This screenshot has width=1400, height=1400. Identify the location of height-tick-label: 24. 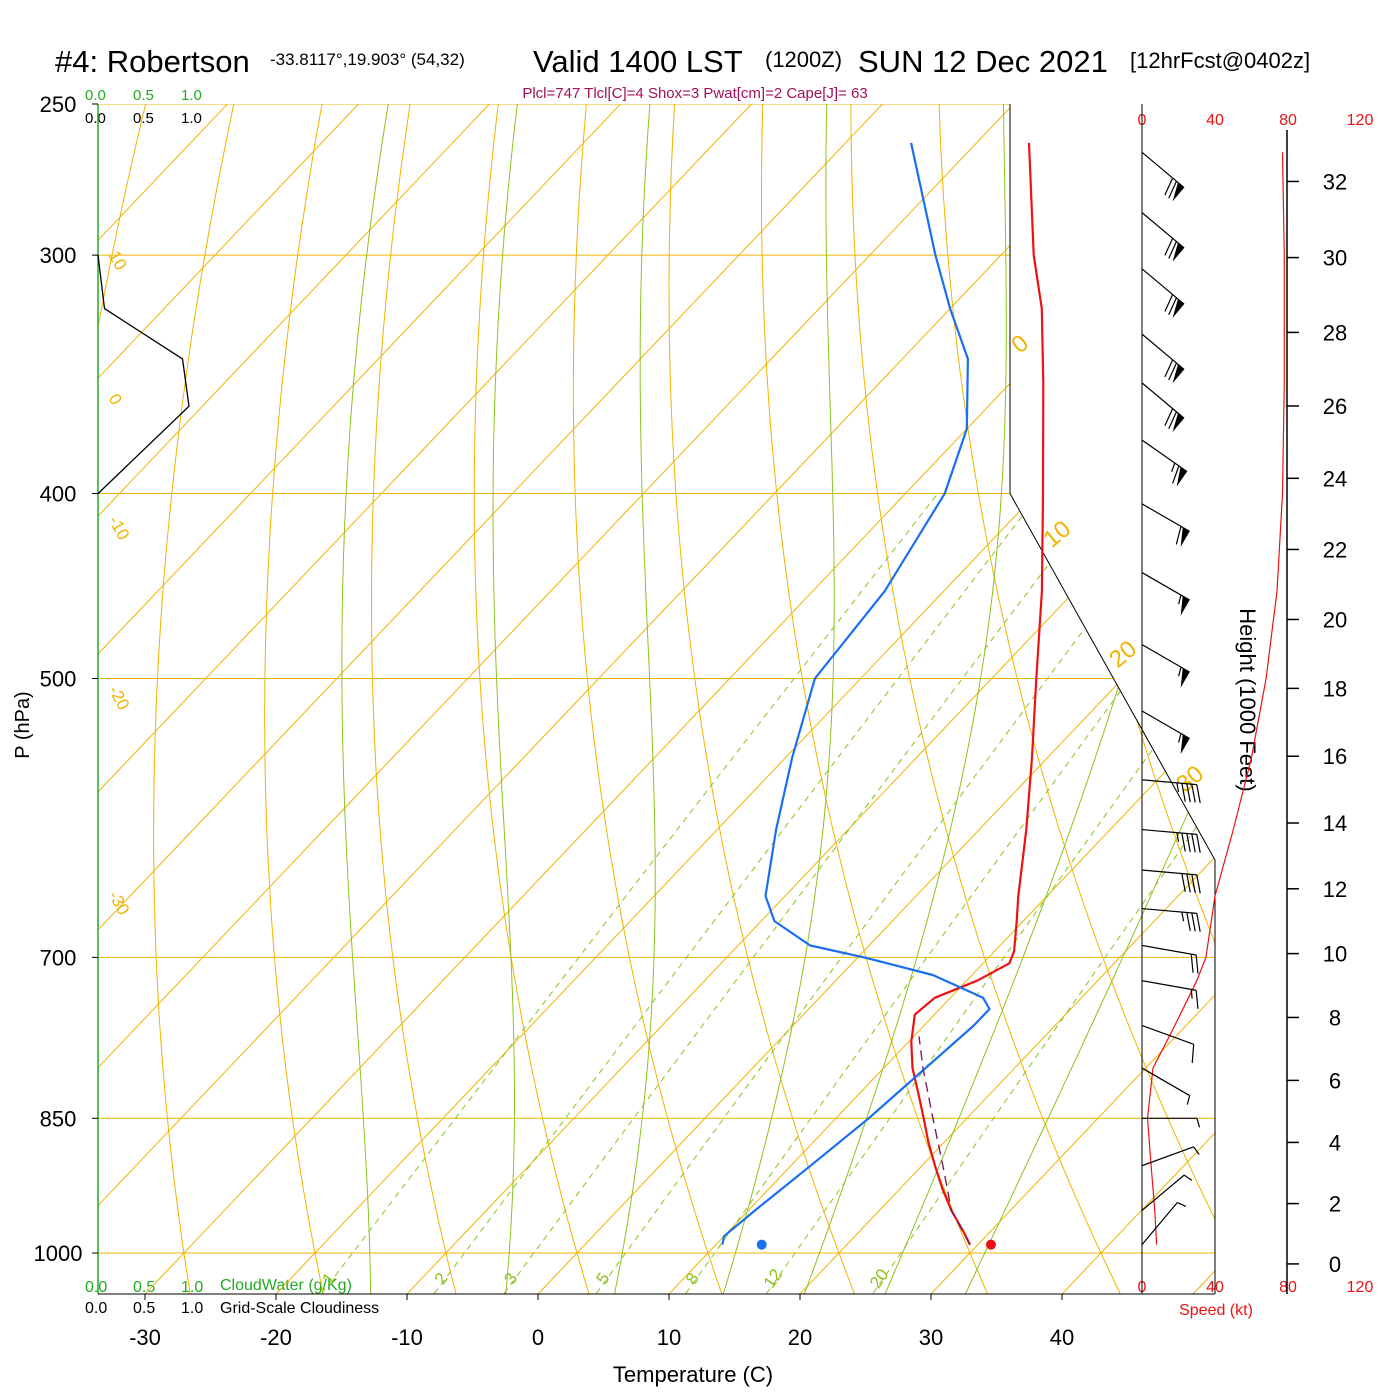
(1335, 478).